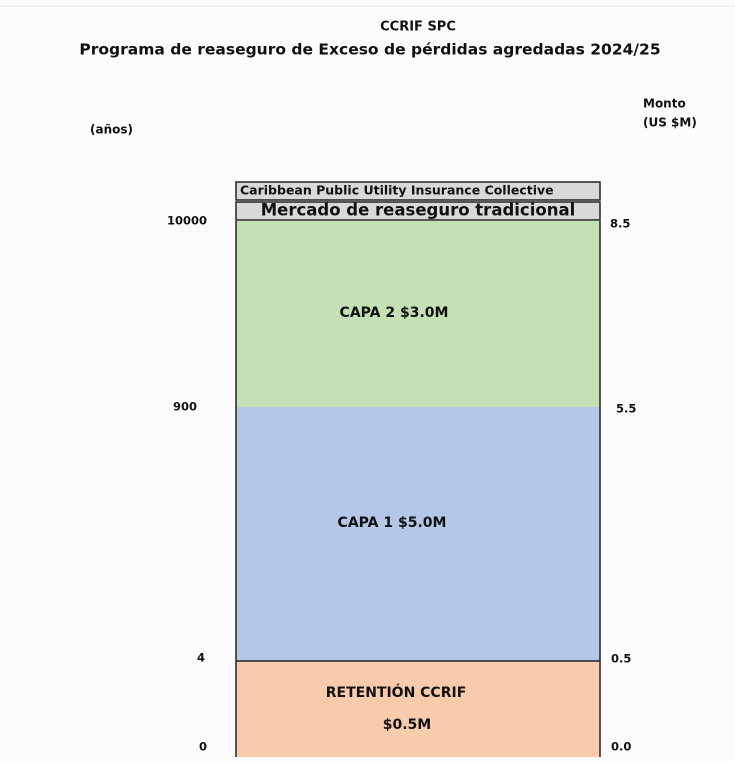 The height and width of the screenshot is (761, 735). What do you see at coordinates (626, 409) in the screenshot?
I see `right-tick-label: 5.5` at bounding box center [626, 409].